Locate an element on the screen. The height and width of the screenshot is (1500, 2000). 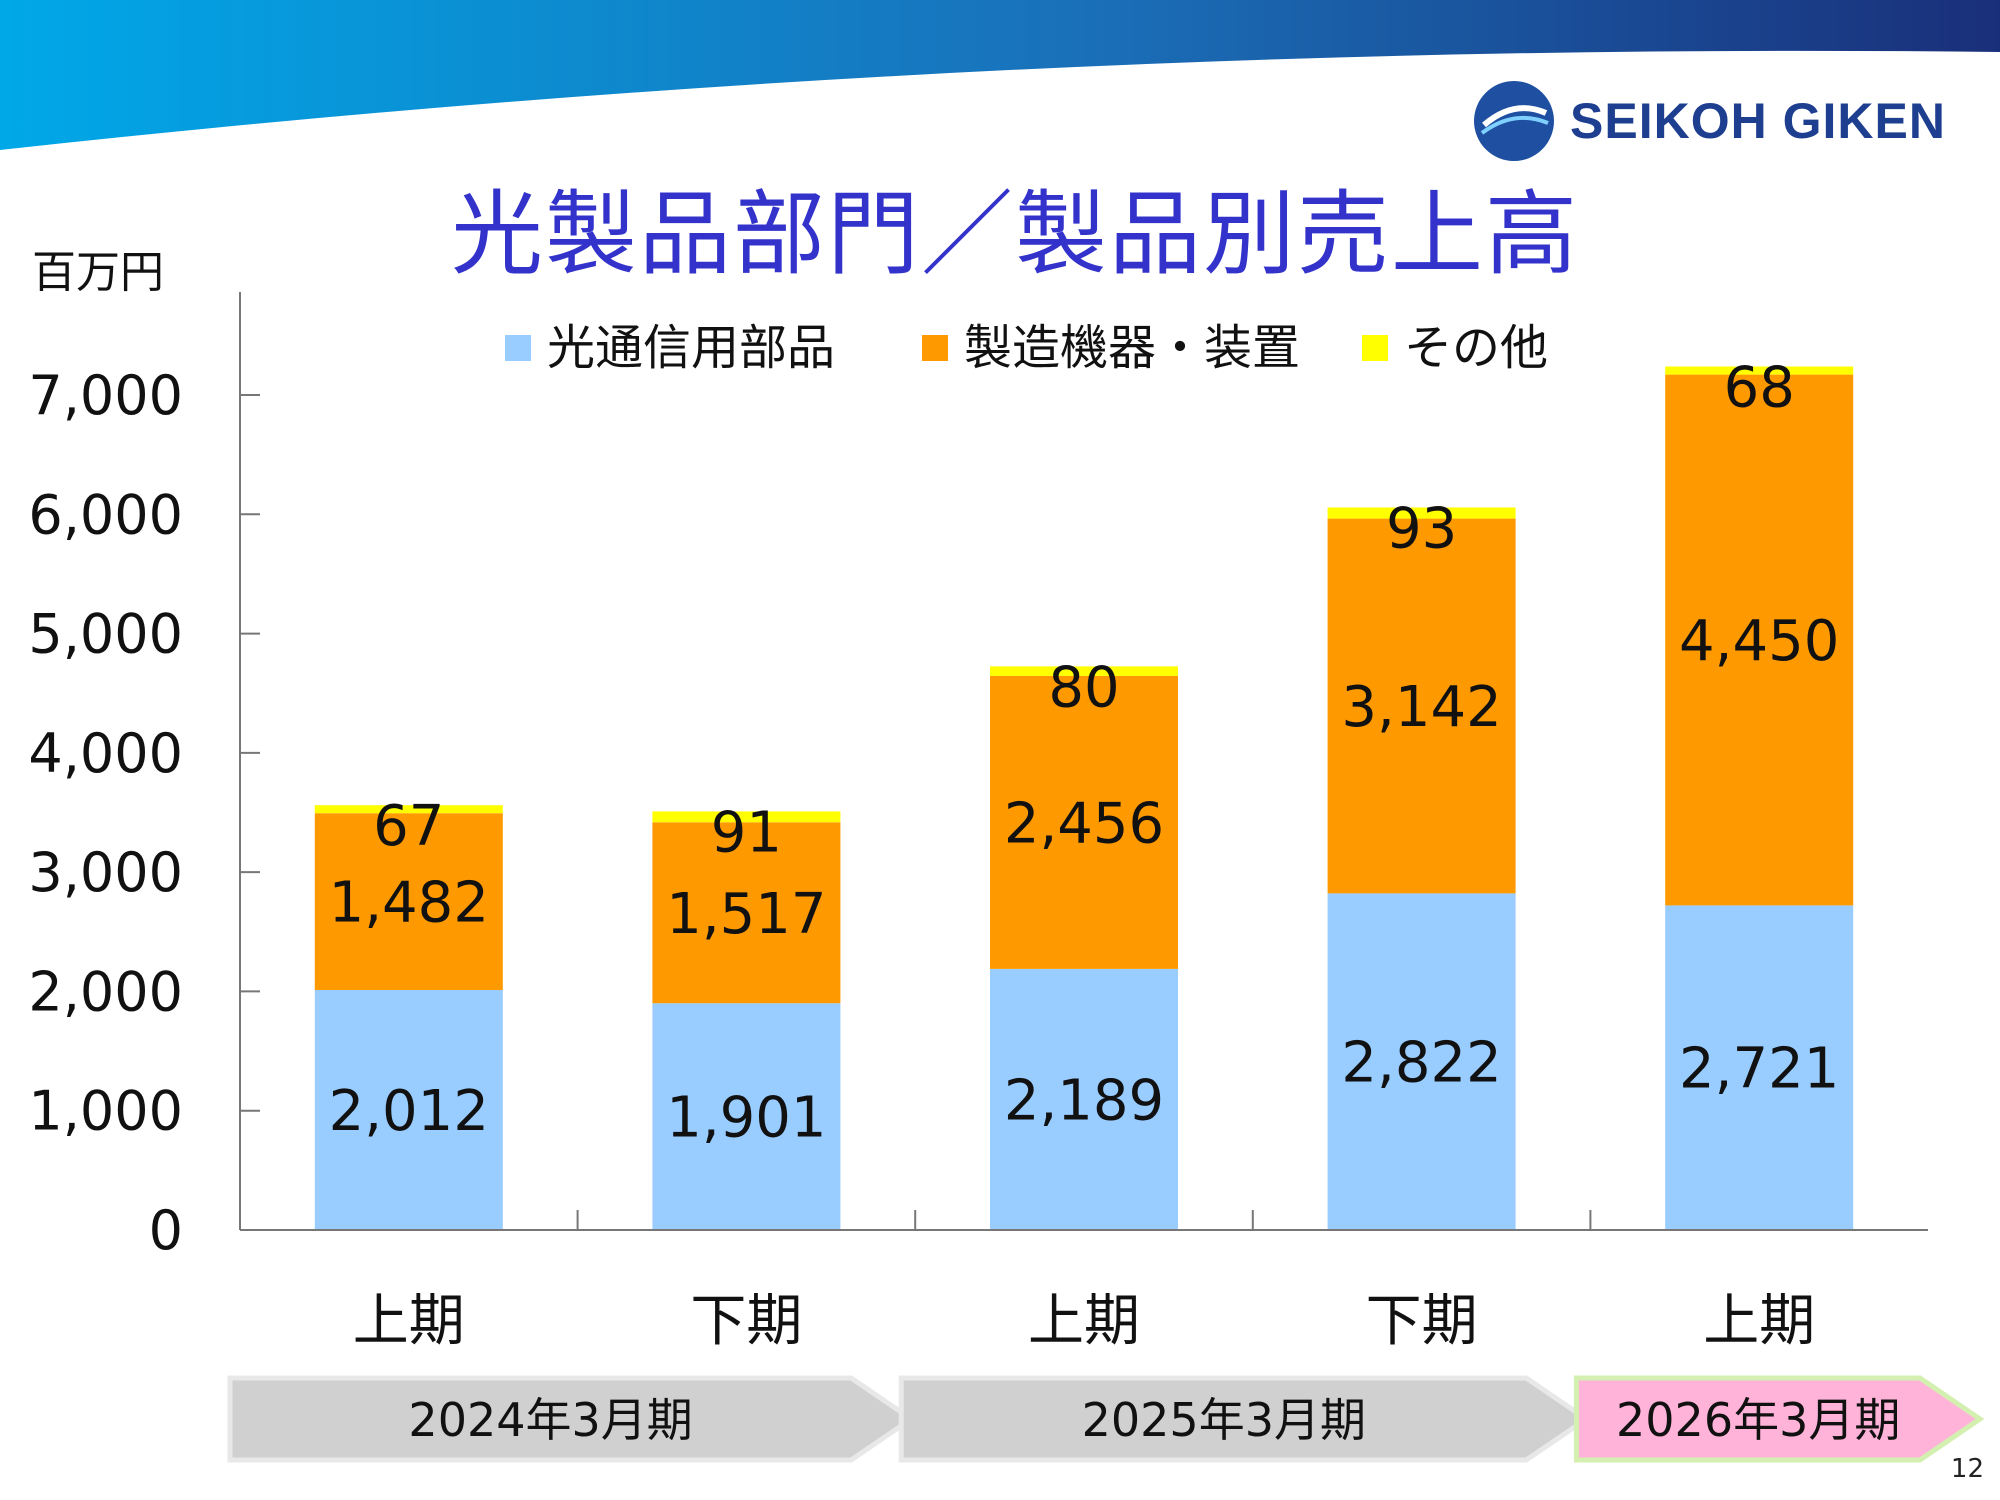
company-brand: SEIKOH GIKEN is located at coordinates (1709, 121).